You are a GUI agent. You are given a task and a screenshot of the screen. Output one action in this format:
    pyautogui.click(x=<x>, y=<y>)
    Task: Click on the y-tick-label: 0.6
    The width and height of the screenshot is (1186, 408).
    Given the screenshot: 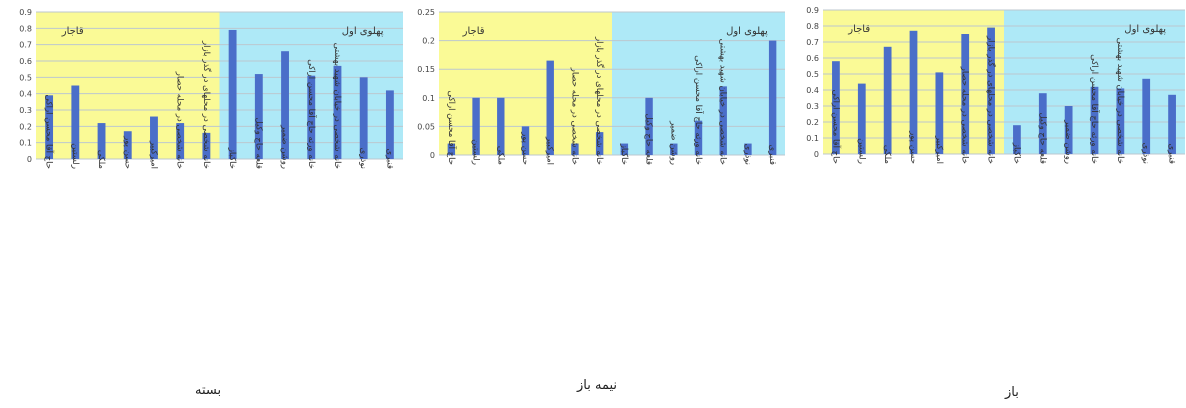 What is the action you would take?
    pyautogui.click(x=25, y=61)
    